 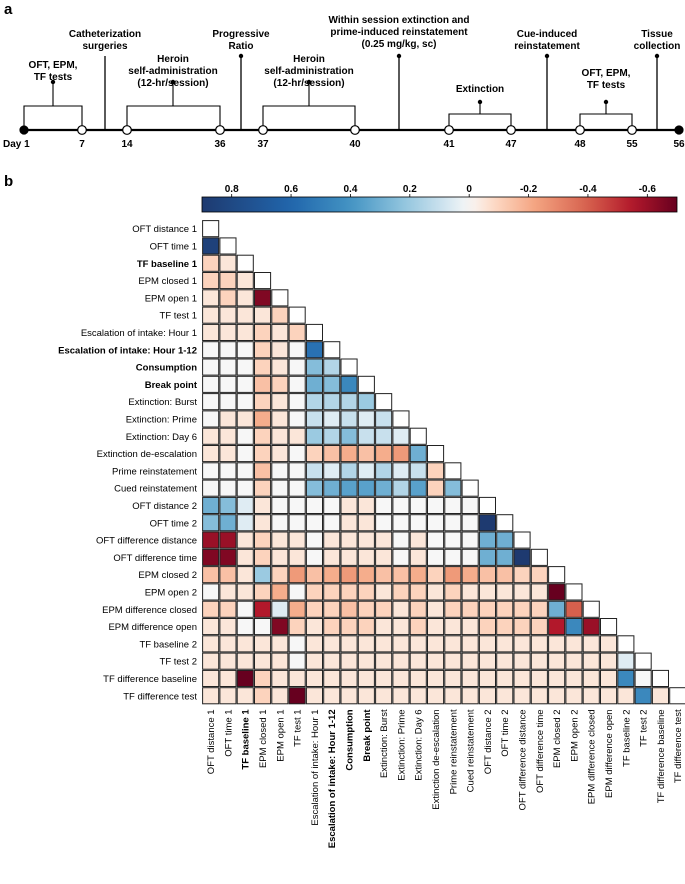 I want to click on colorbar-tick-label: -0.4, so click(x=588, y=189).